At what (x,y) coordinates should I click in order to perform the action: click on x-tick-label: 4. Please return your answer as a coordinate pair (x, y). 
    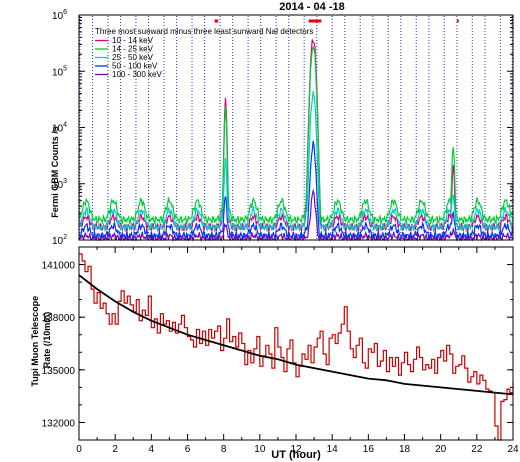
    Looking at the image, I should click on (152, 449).